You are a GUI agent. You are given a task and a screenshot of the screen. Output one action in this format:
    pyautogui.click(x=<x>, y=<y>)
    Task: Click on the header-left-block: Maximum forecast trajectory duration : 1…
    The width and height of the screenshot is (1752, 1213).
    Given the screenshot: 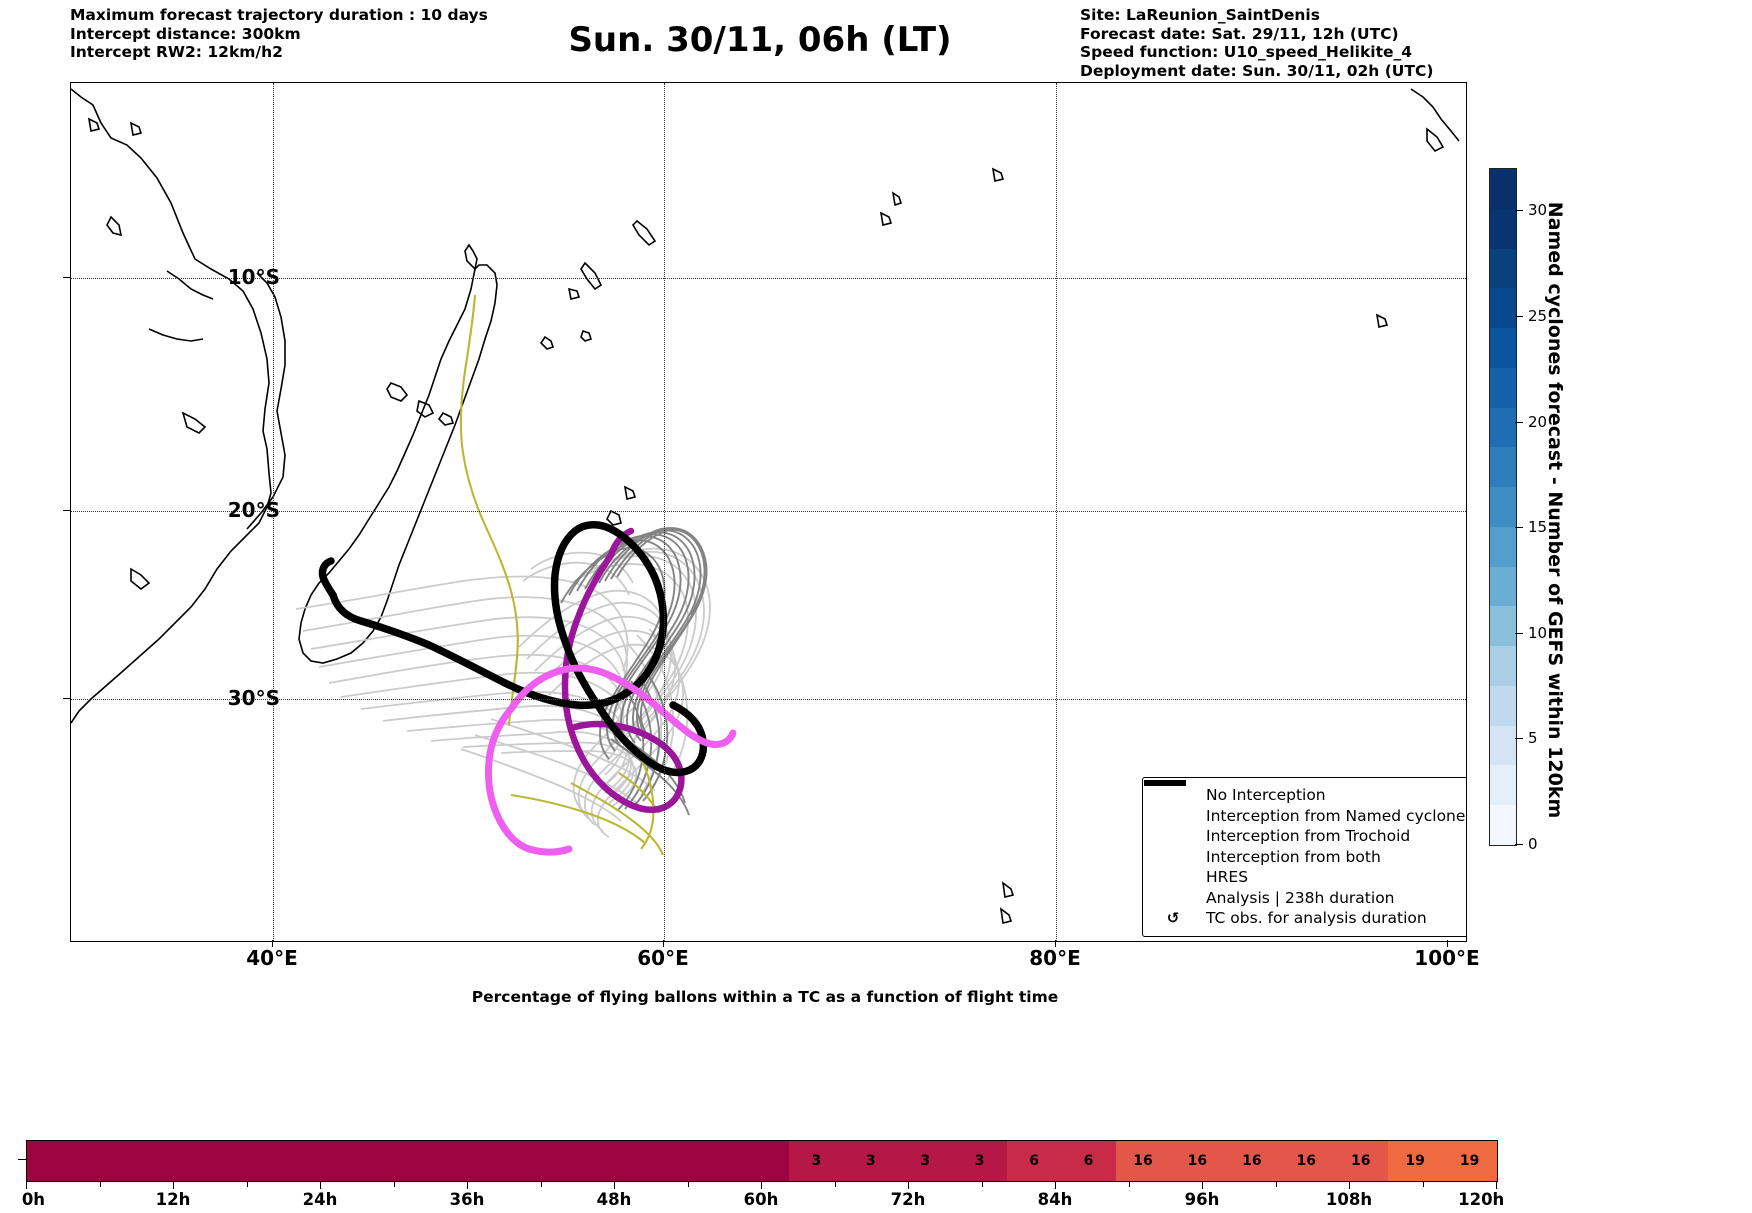 What is the action you would take?
    pyautogui.click(x=279, y=34)
    